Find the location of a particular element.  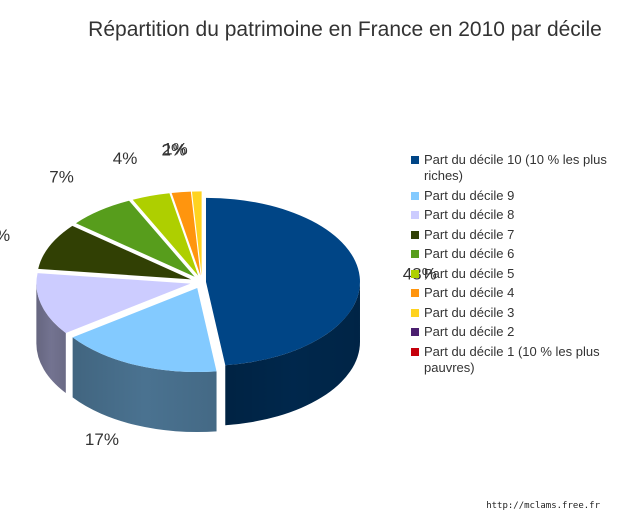

legend-label-7: Part du décile 4 is located at coordinates (469, 292).